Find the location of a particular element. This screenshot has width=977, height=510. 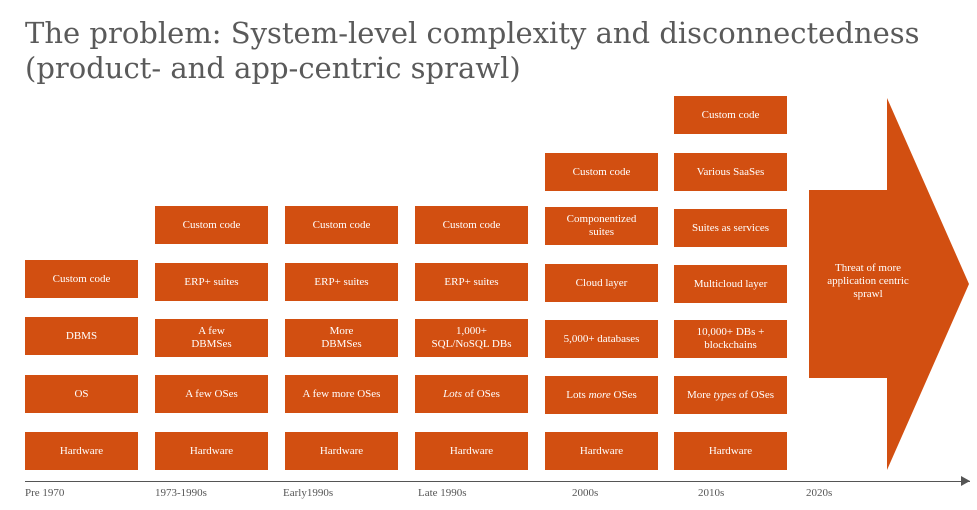

box-1973-dbms: A few DBMSes is located at coordinates (211, 338).